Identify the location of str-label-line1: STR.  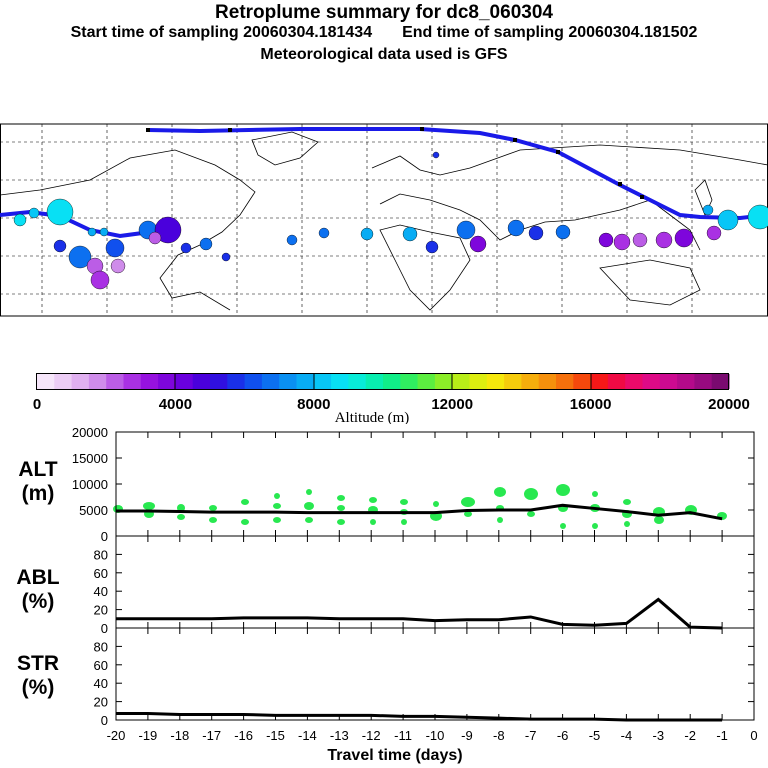
(38, 663).